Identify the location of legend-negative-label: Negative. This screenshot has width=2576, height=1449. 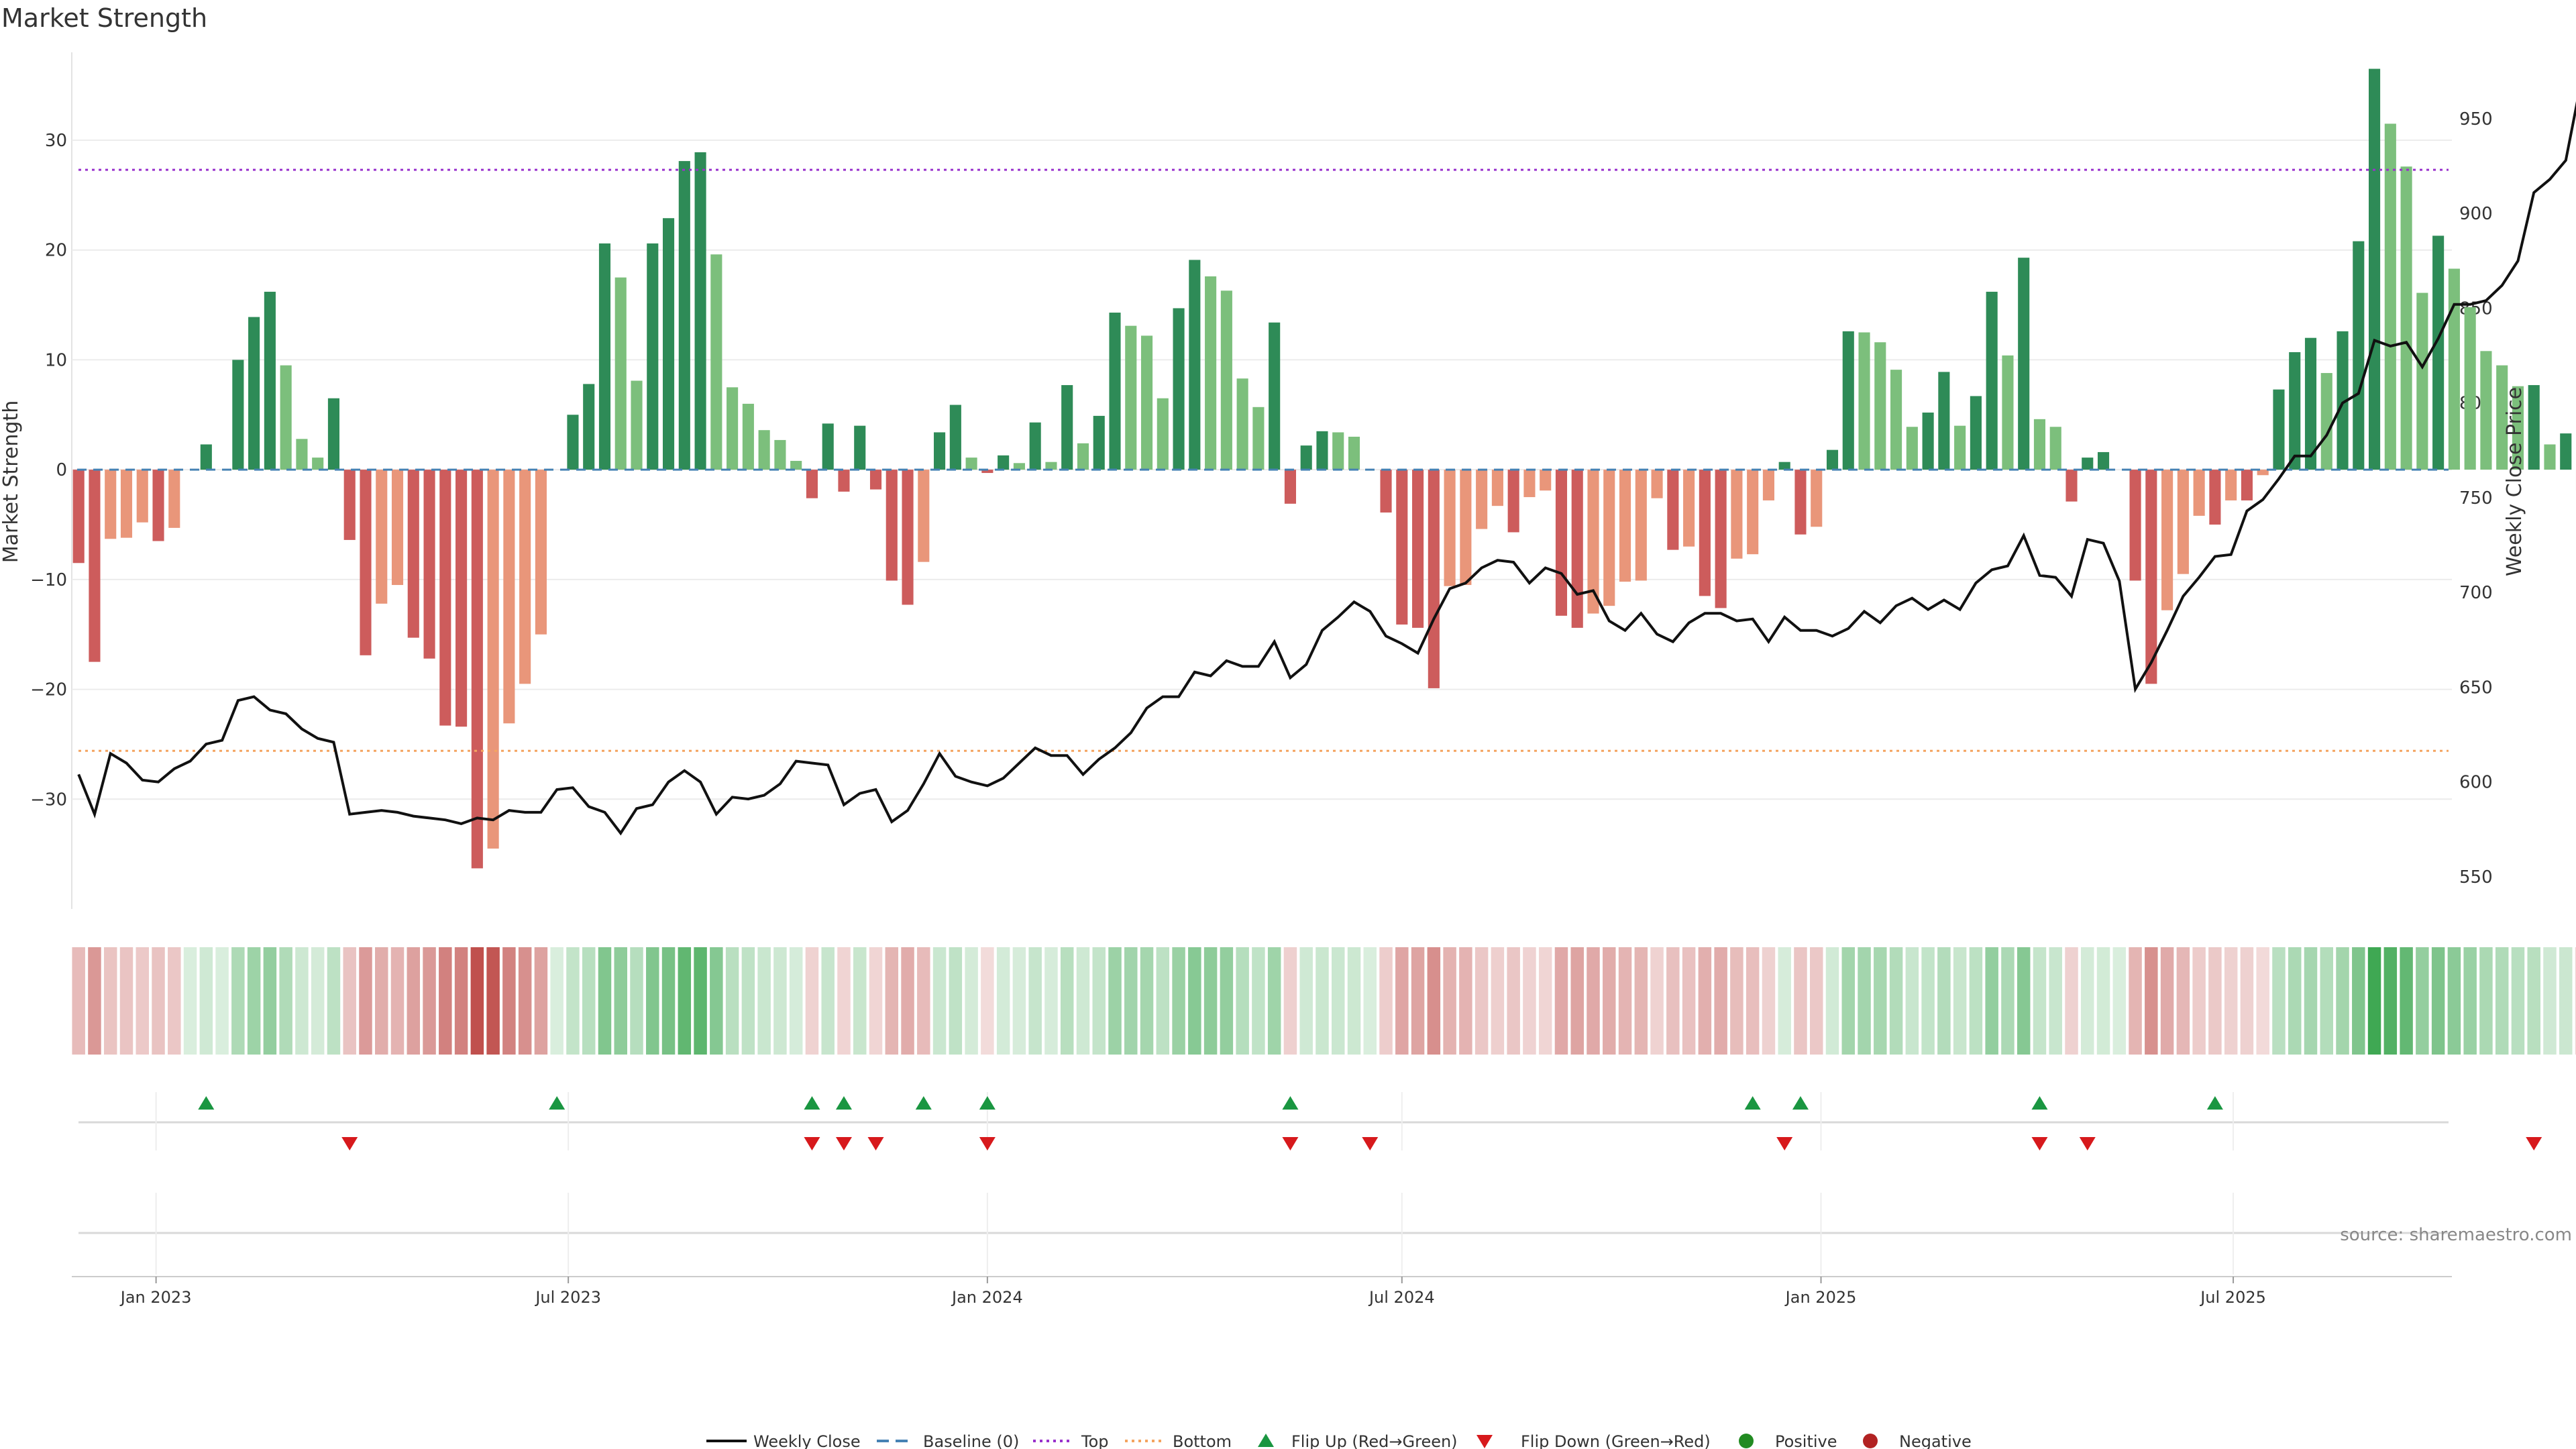
(1935, 1440).